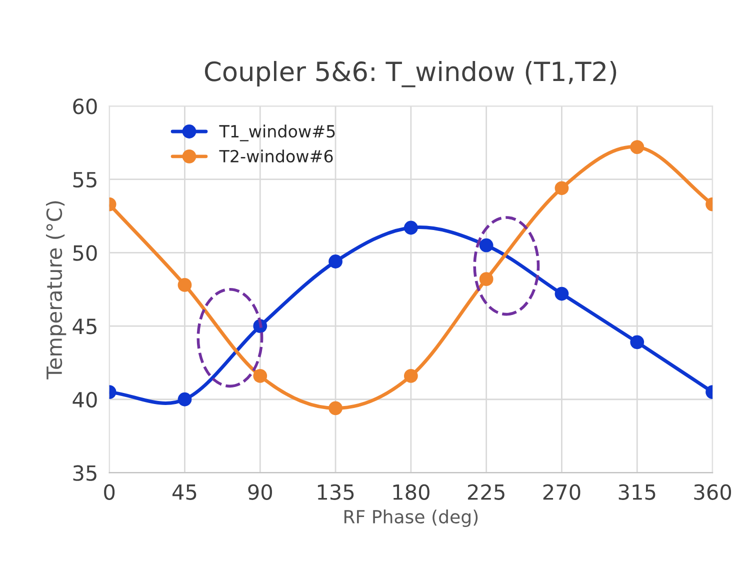 The image size is (754, 573). What do you see at coordinates (411, 492) in the screenshot?
I see `x-tick-label: 180` at bounding box center [411, 492].